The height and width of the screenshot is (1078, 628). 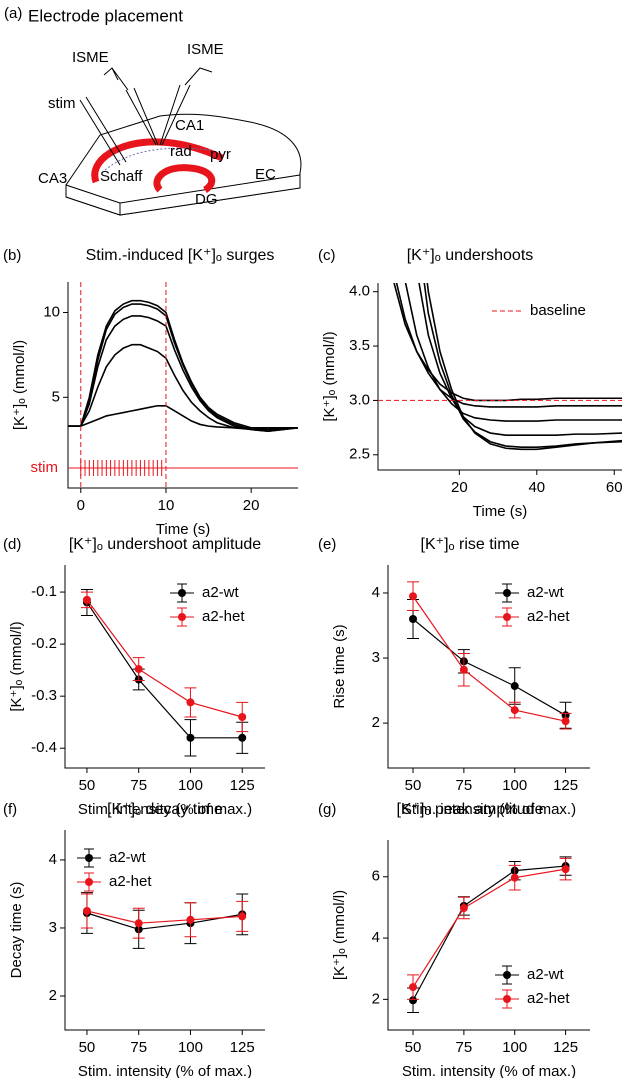 What do you see at coordinates (10, 809) in the screenshot?
I see `panel-label: (f)` at bounding box center [10, 809].